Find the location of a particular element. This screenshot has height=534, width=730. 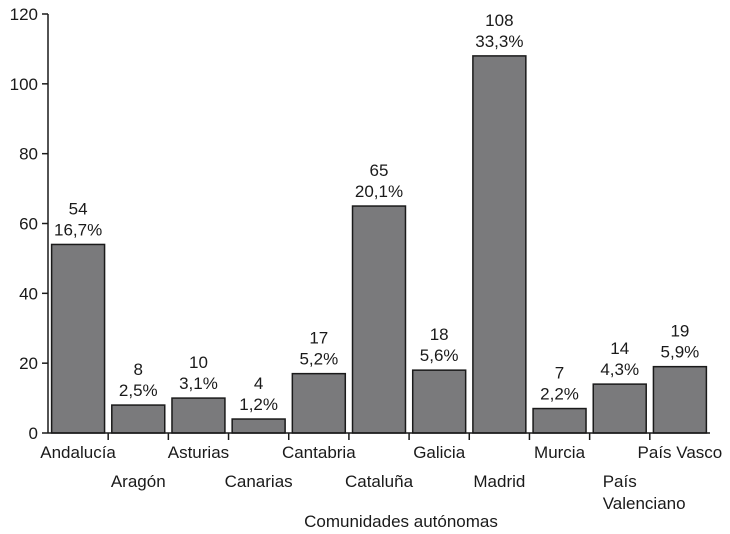

bar-value-label: 19 is located at coordinates (679, 331).